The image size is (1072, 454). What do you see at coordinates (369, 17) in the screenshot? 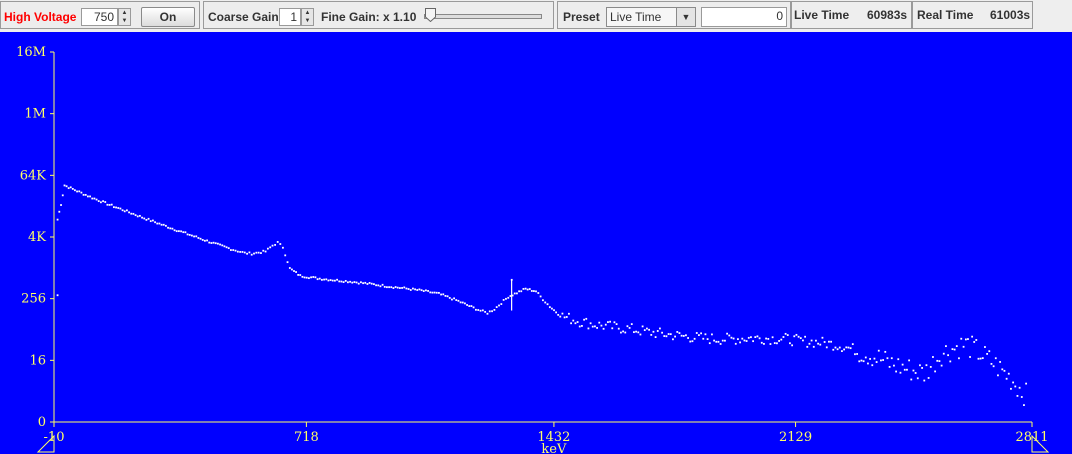
I see `fine-gain-label: Fine Gain: x 1.10` at bounding box center [369, 17].